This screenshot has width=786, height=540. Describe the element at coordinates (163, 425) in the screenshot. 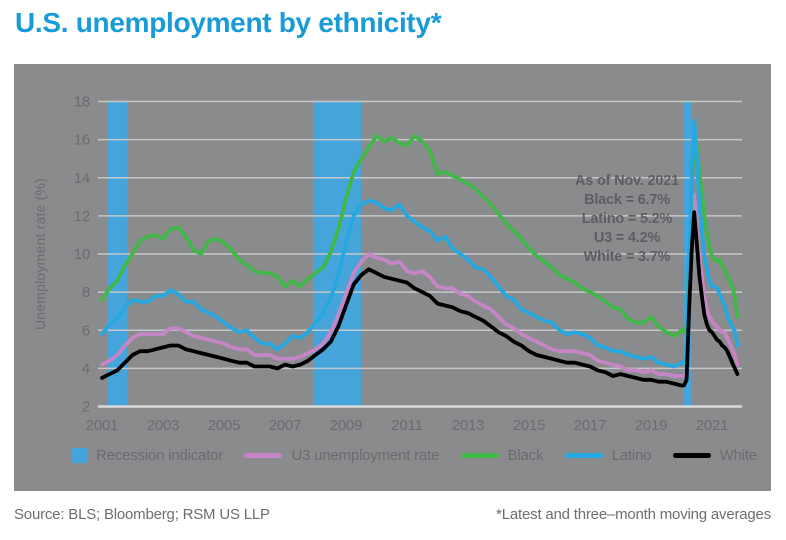

I see `svg-text: 2003` at that location.